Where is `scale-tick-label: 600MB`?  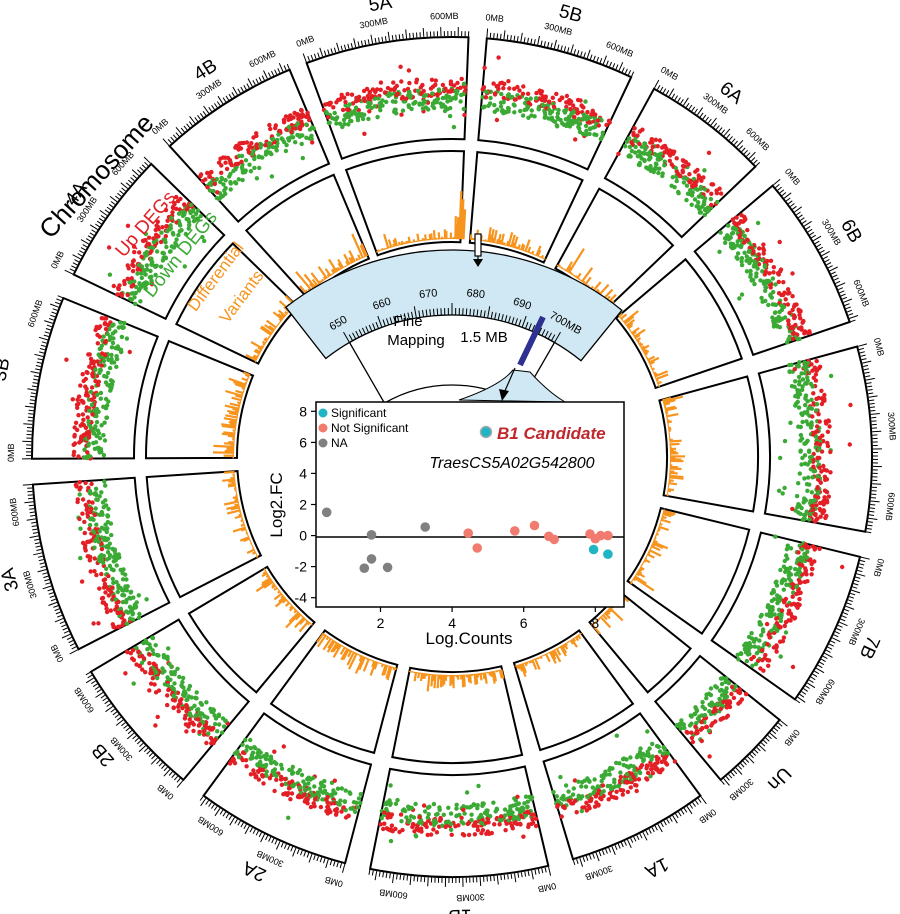 scale-tick-label: 600MB is located at coordinates (210, 826).